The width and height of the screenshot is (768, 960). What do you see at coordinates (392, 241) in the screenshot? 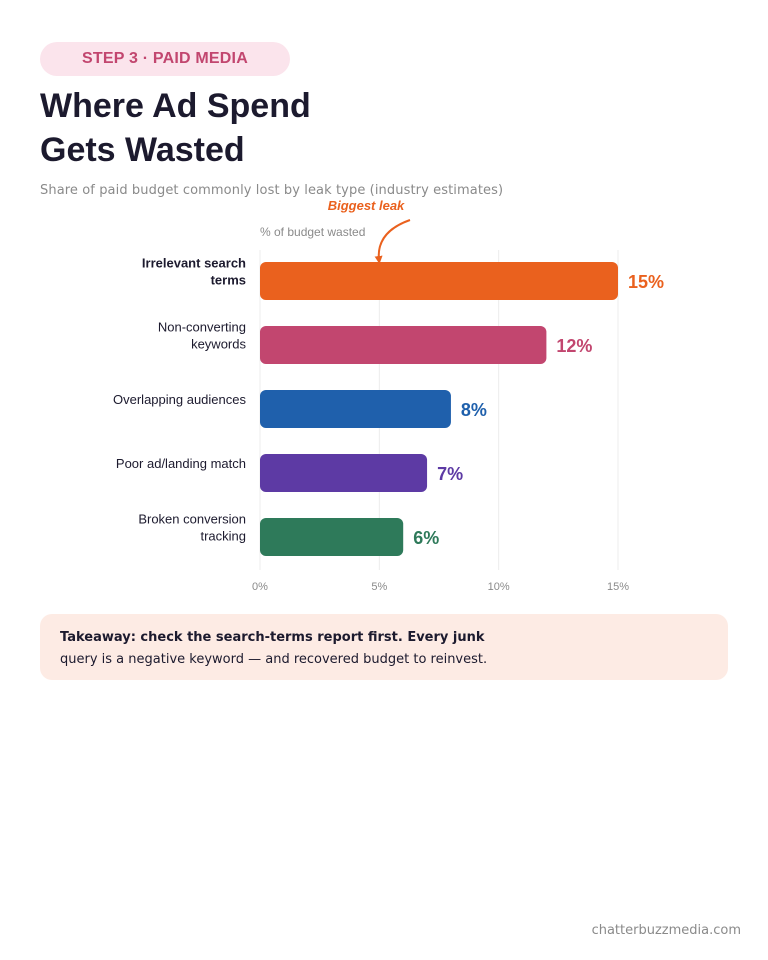
I see `annotation-arrow` at bounding box center [392, 241].